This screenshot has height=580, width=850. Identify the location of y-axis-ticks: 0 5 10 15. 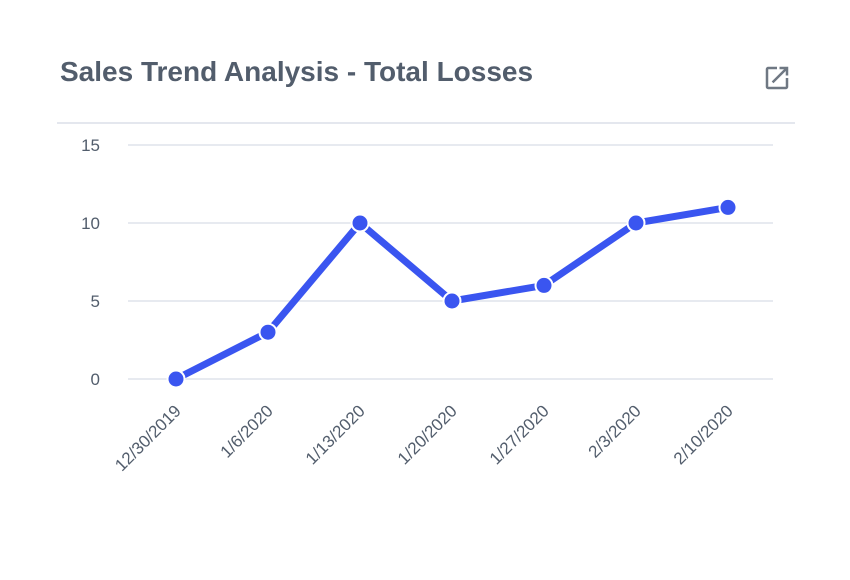
(90, 262).